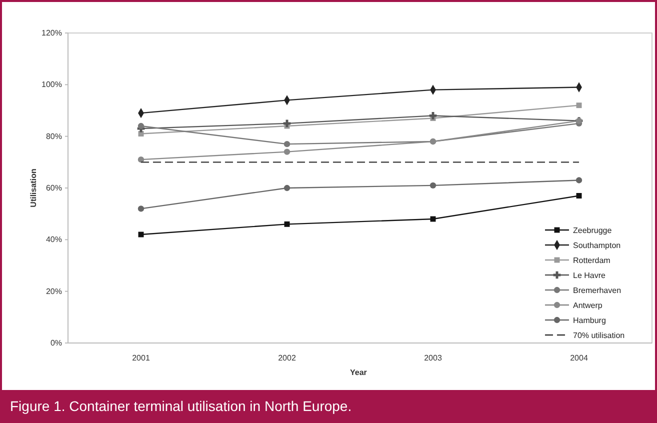  Describe the element at coordinates (181, 406) in the screenshot. I see `caption: Figure 1. Container terminal utilisation in North Europe.` at that location.